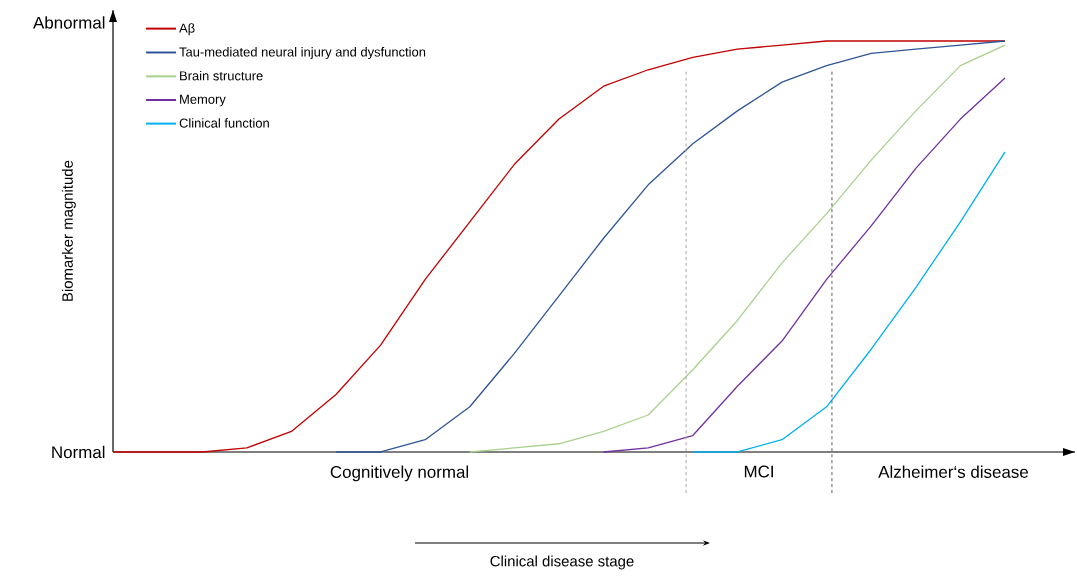  Describe the element at coordinates (953, 471) in the screenshot. I see `text: Alzheimer‘s disease` at that location.